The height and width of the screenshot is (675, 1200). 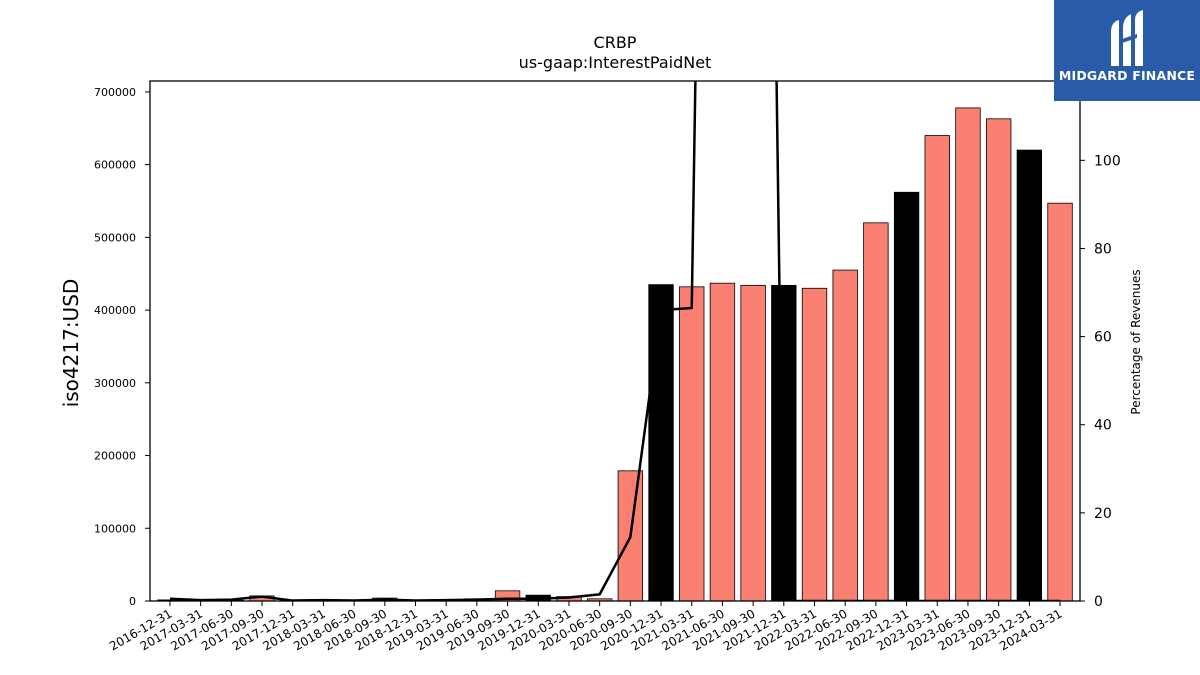 What do you see at coordinates (115, 528) in the screenshot?
I see `y-tick-label: 100000` at bounding box center [115, 528].